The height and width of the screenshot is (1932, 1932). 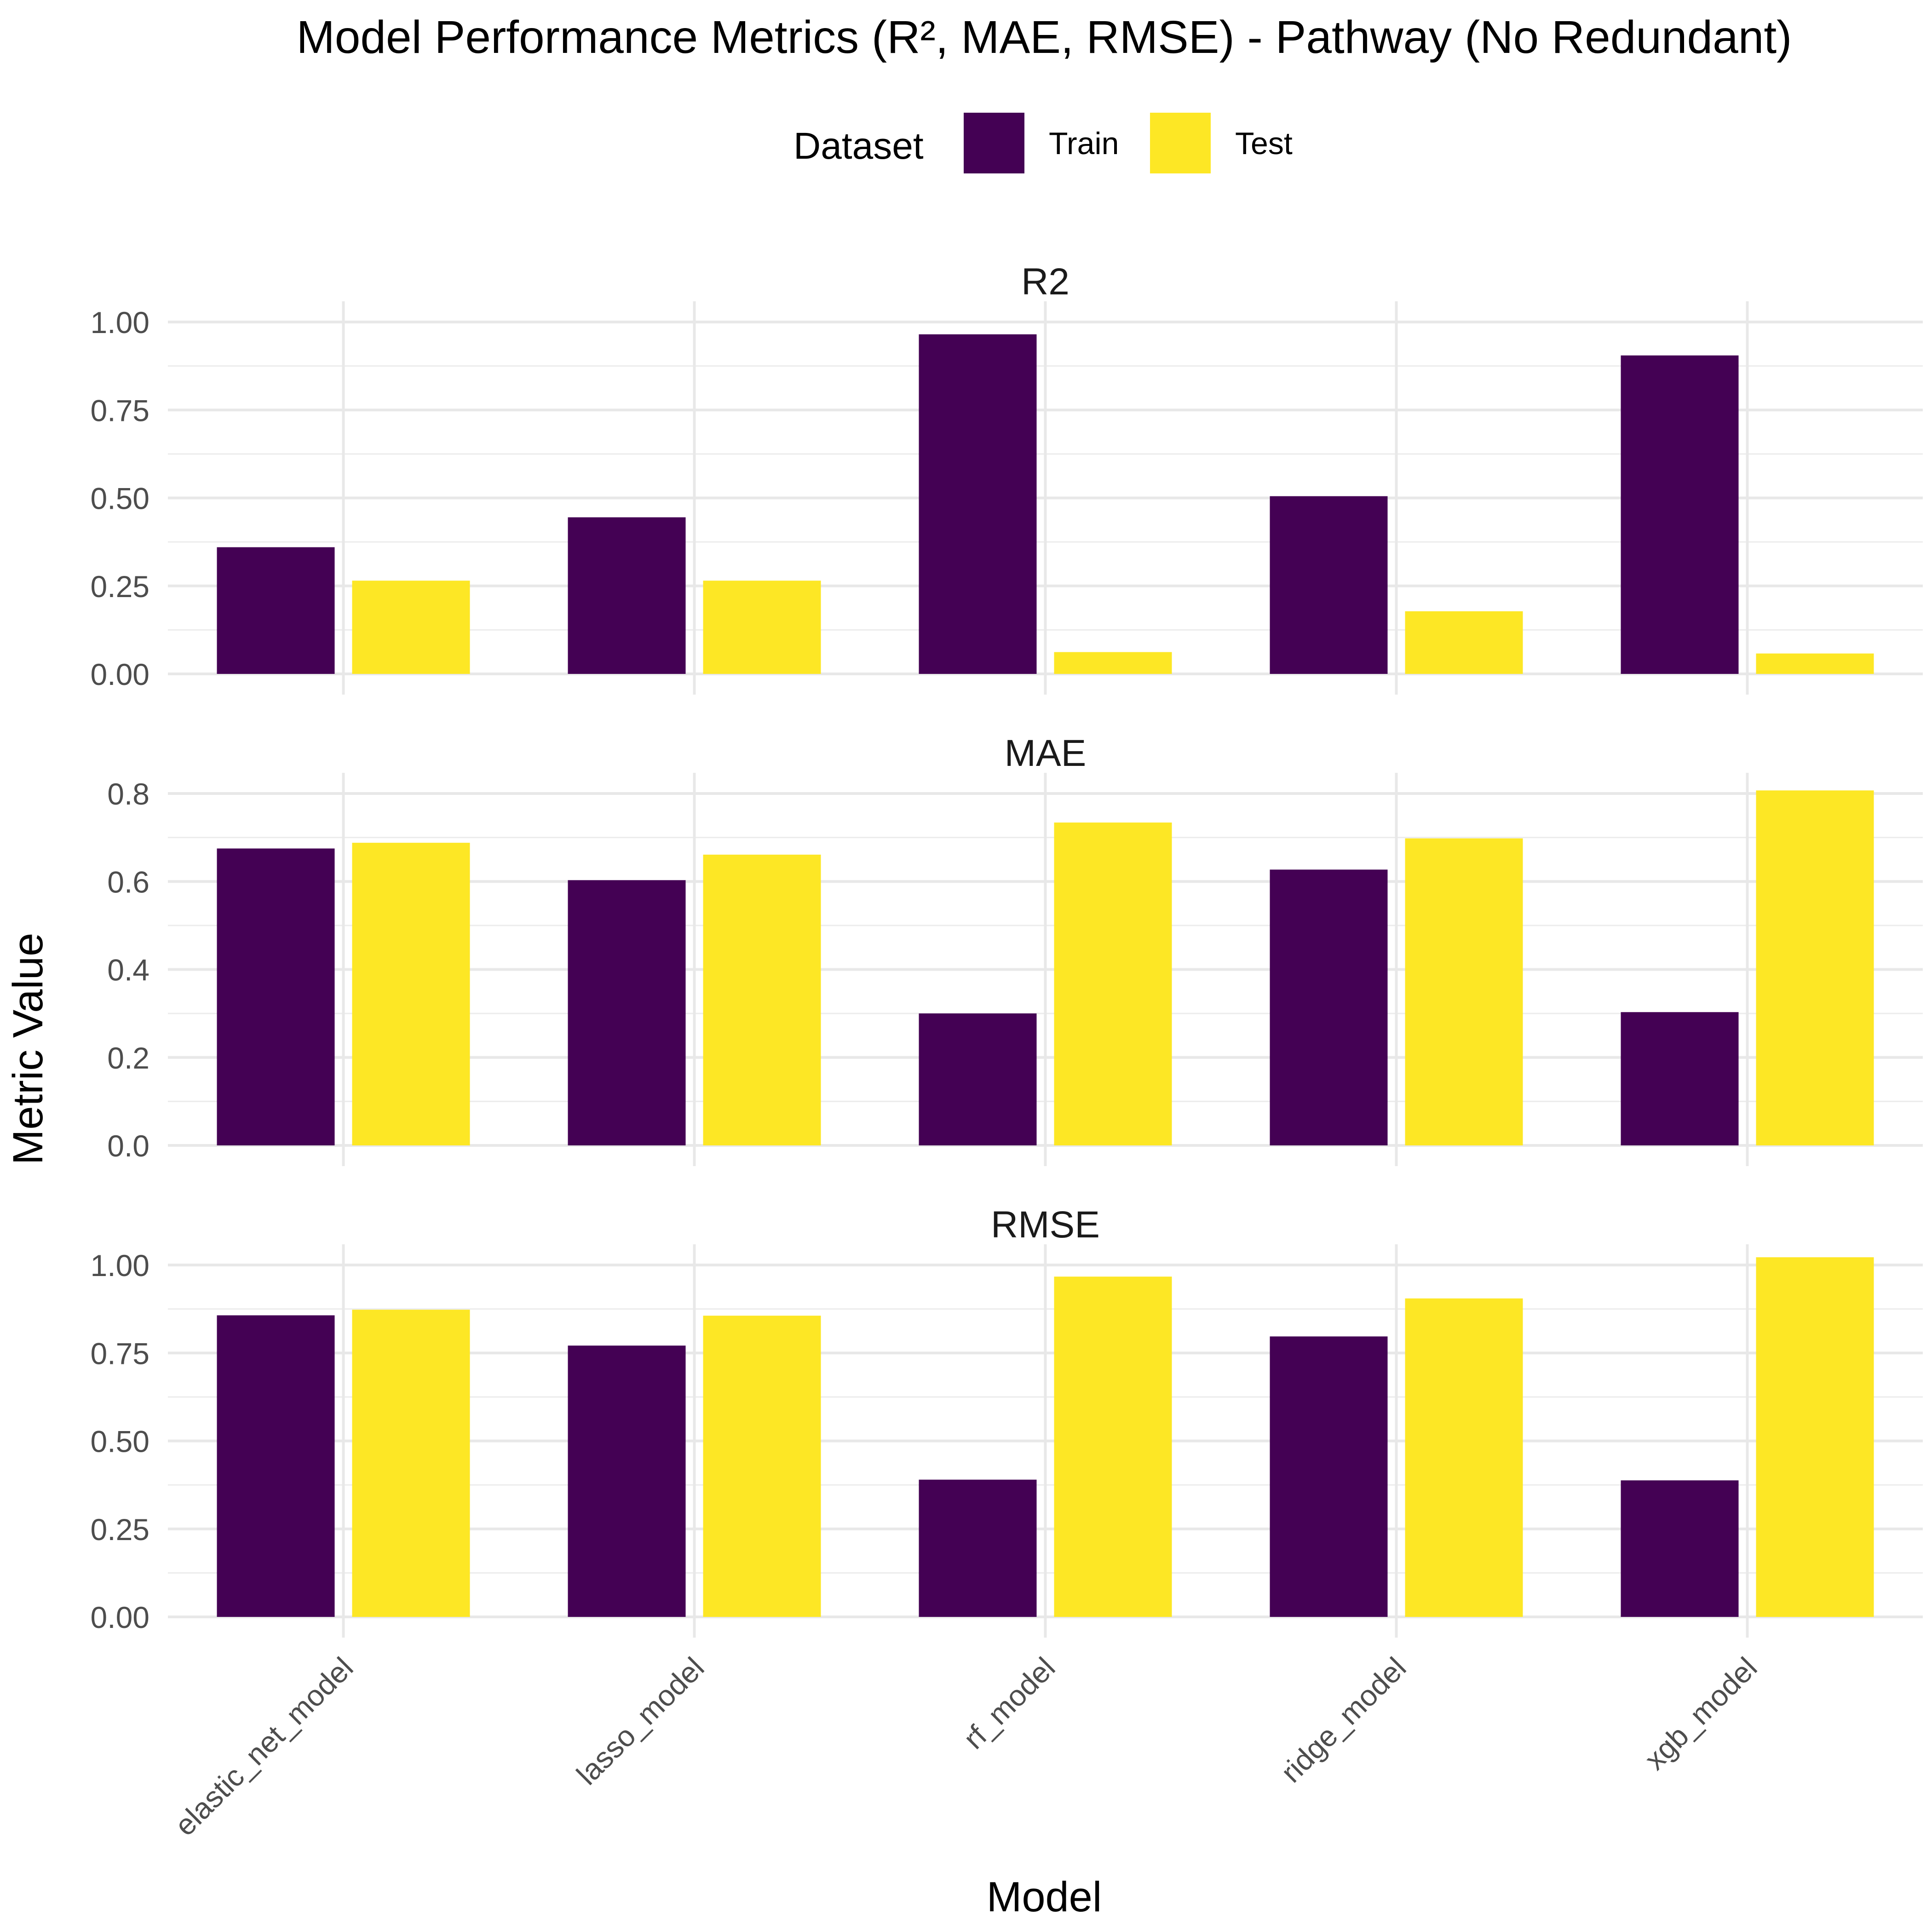 What do you see at coordinates (978, 1079) in the screenshot?
I see `bar-mae-train-rf-model` at bounding box center [978, 1079].